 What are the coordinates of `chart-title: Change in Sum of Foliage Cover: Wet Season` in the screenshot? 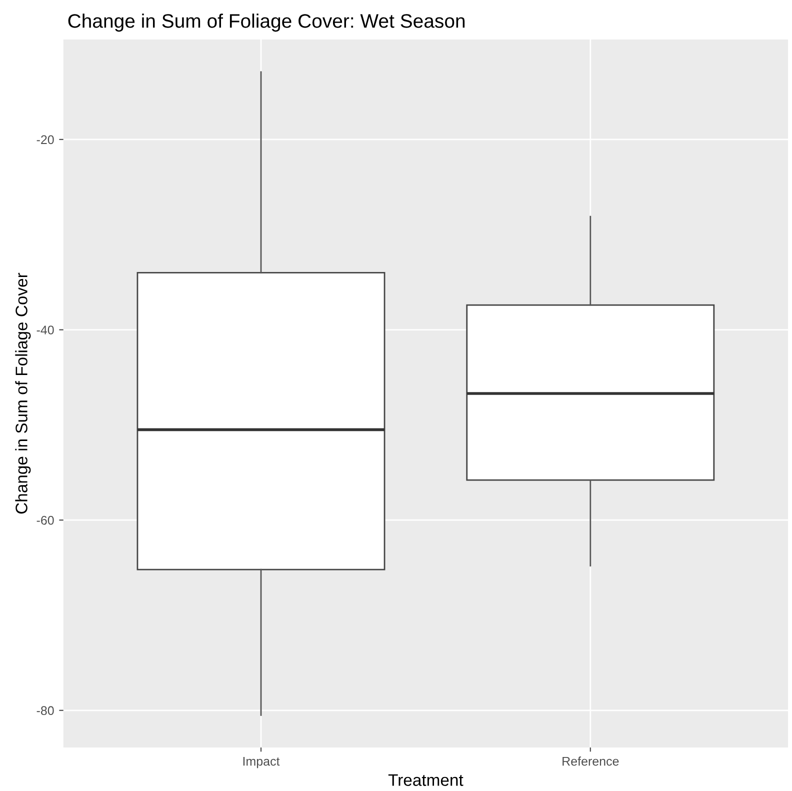 It's located at (266, 23).